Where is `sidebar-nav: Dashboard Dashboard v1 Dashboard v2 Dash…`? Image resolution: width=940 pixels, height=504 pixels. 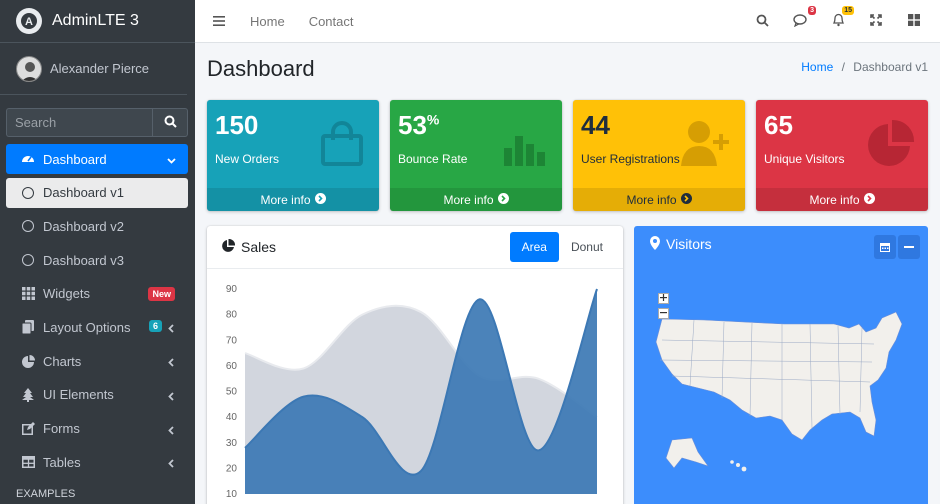 sidebar-nav: Dashboard Dashboard v1 Dashboard v2 Dash… is located at coordinates (97, 312).